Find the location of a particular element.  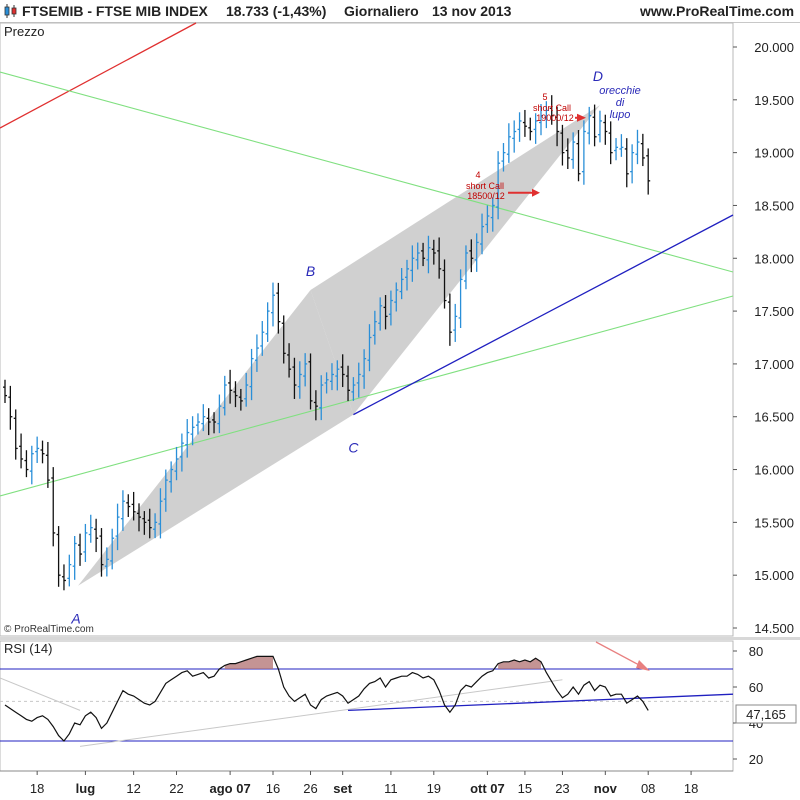

annotation-4-step: 4 is located at coordinates (477, 175).